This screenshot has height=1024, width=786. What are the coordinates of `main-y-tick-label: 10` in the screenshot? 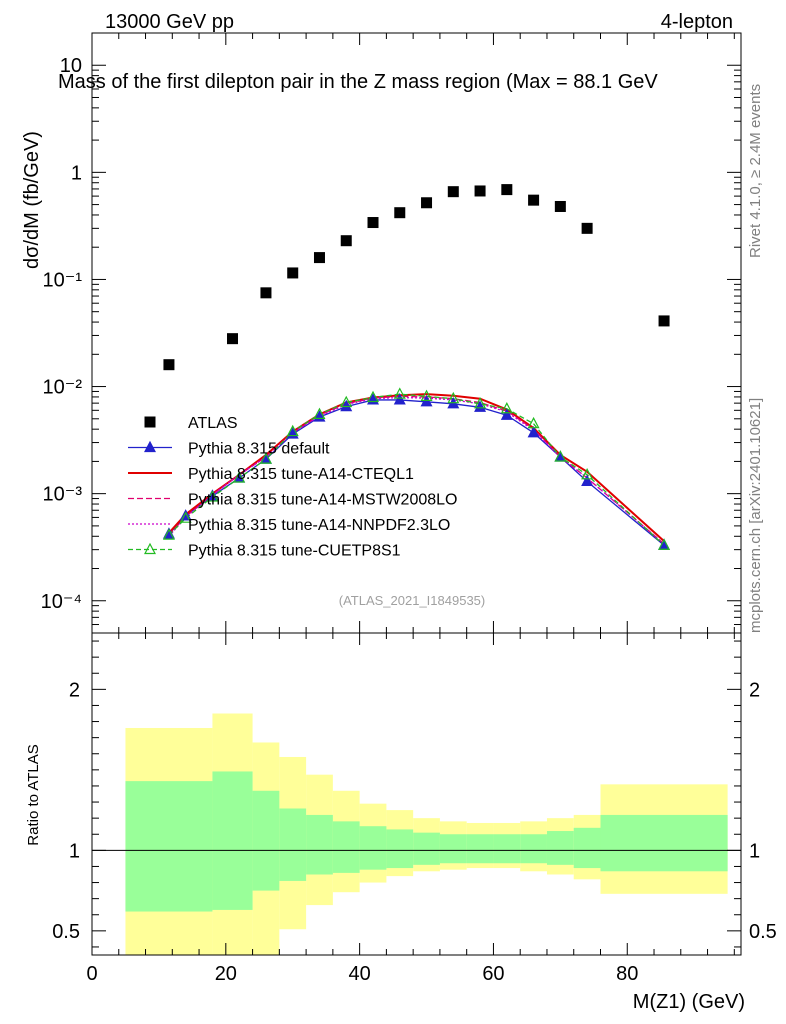 It's located at (71, 66).